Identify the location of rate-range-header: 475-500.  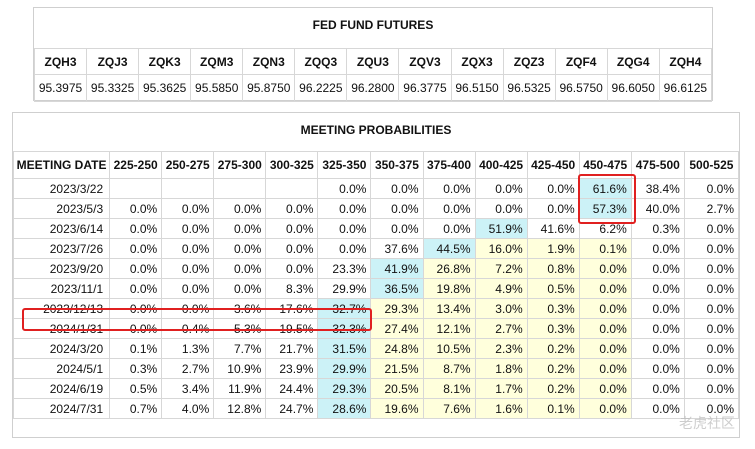
(657, 165).